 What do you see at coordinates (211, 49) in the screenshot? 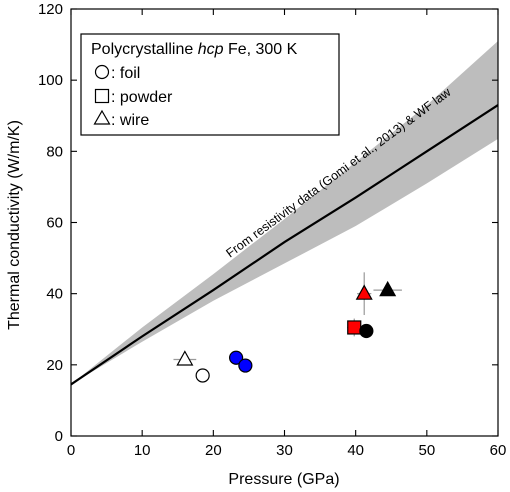
I see `legend-title-italic: hcp` at bounding box center [211, 49].